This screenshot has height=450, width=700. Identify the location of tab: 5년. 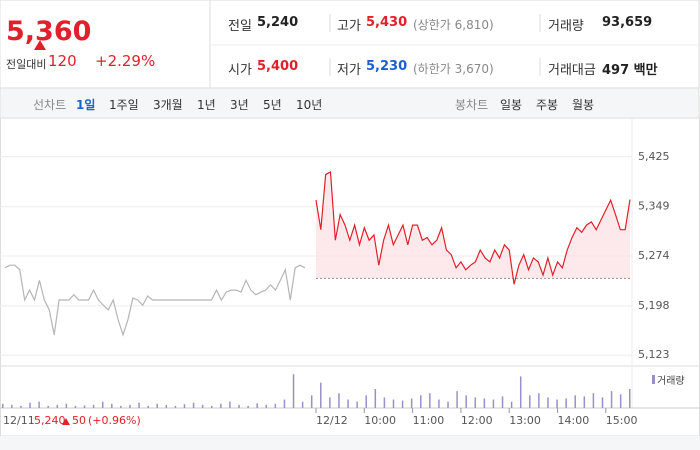
(272, 105).